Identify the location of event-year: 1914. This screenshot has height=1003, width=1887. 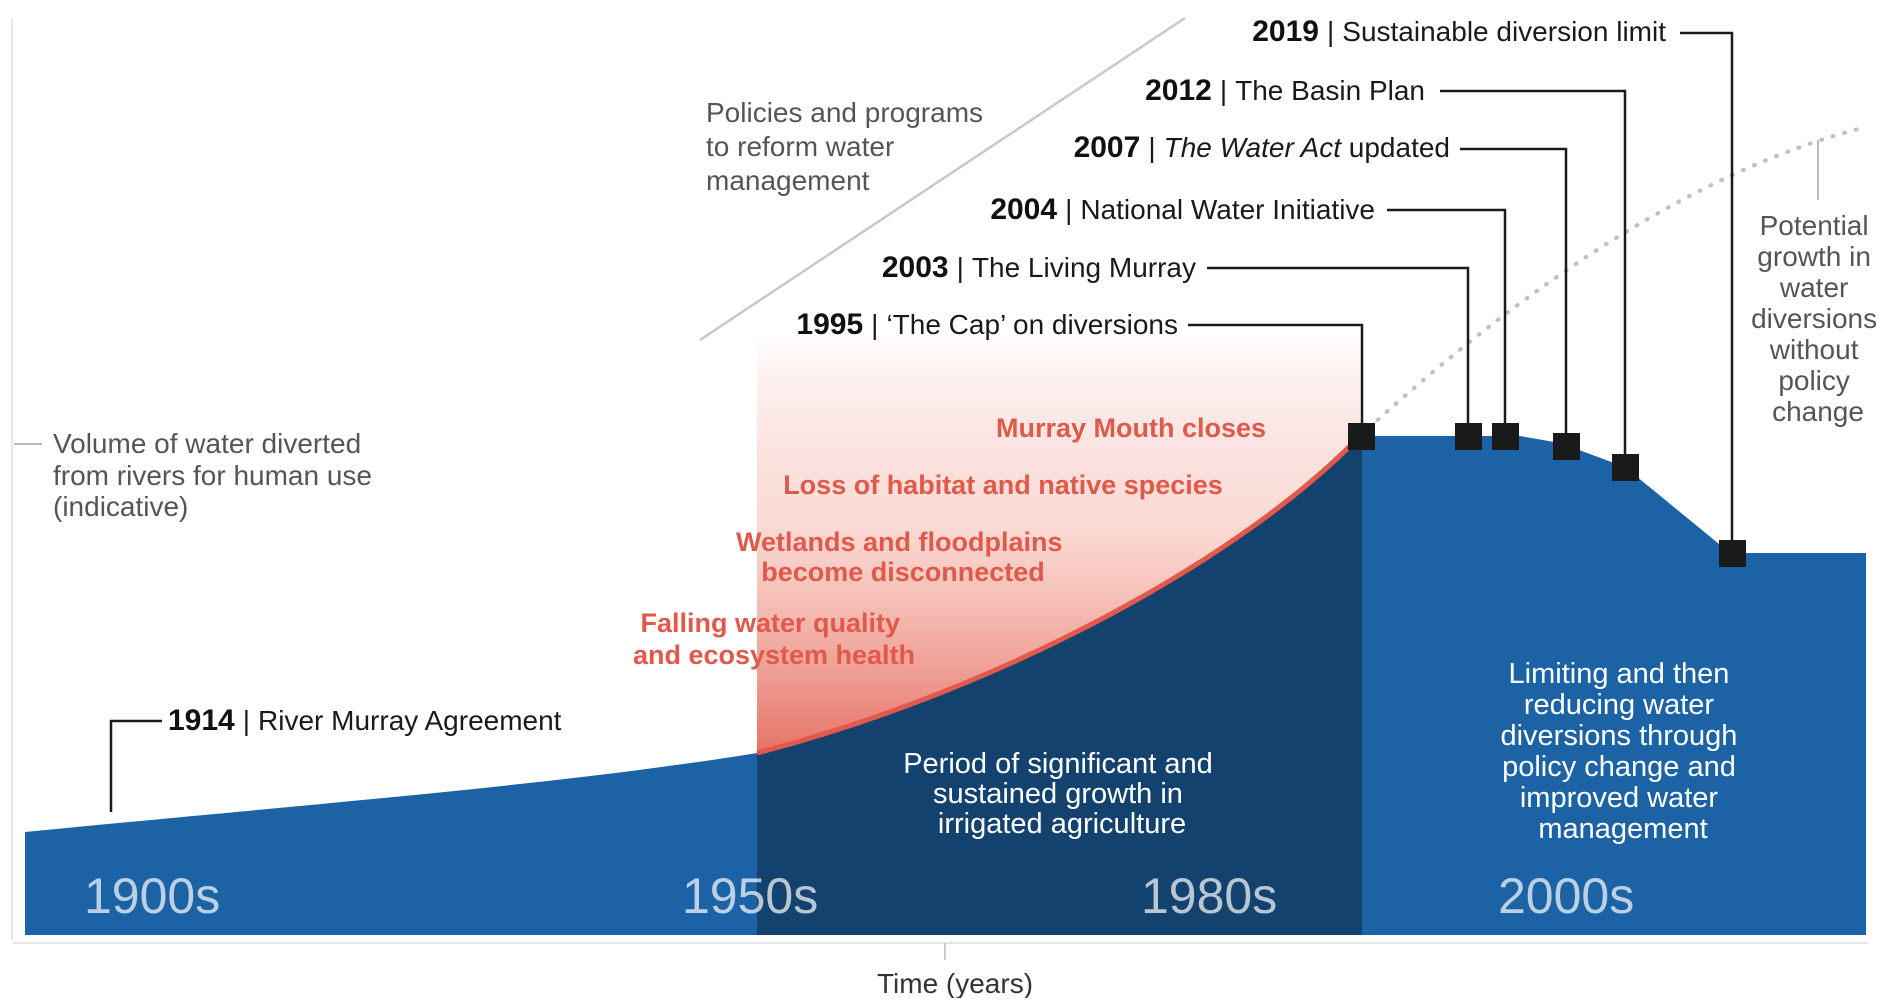
(201, 720).